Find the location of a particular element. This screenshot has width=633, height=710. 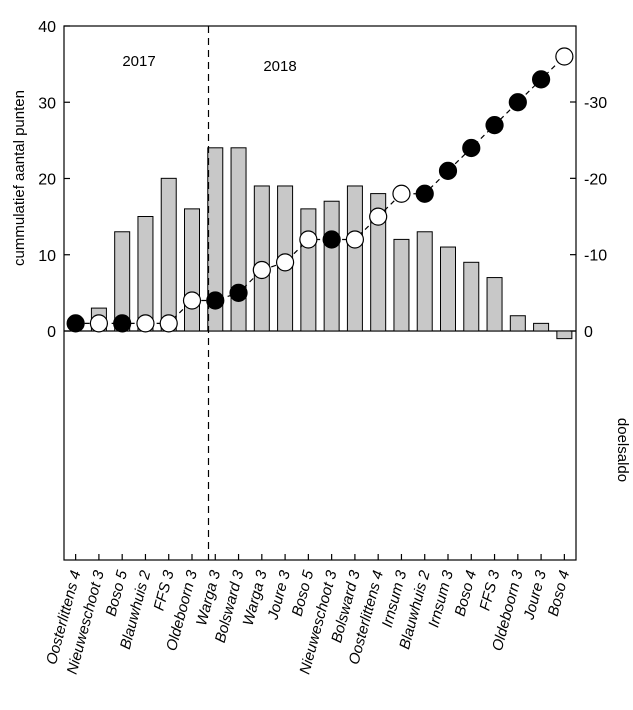

left-tick-label-0: 0 is located at coordinates (51, 332).